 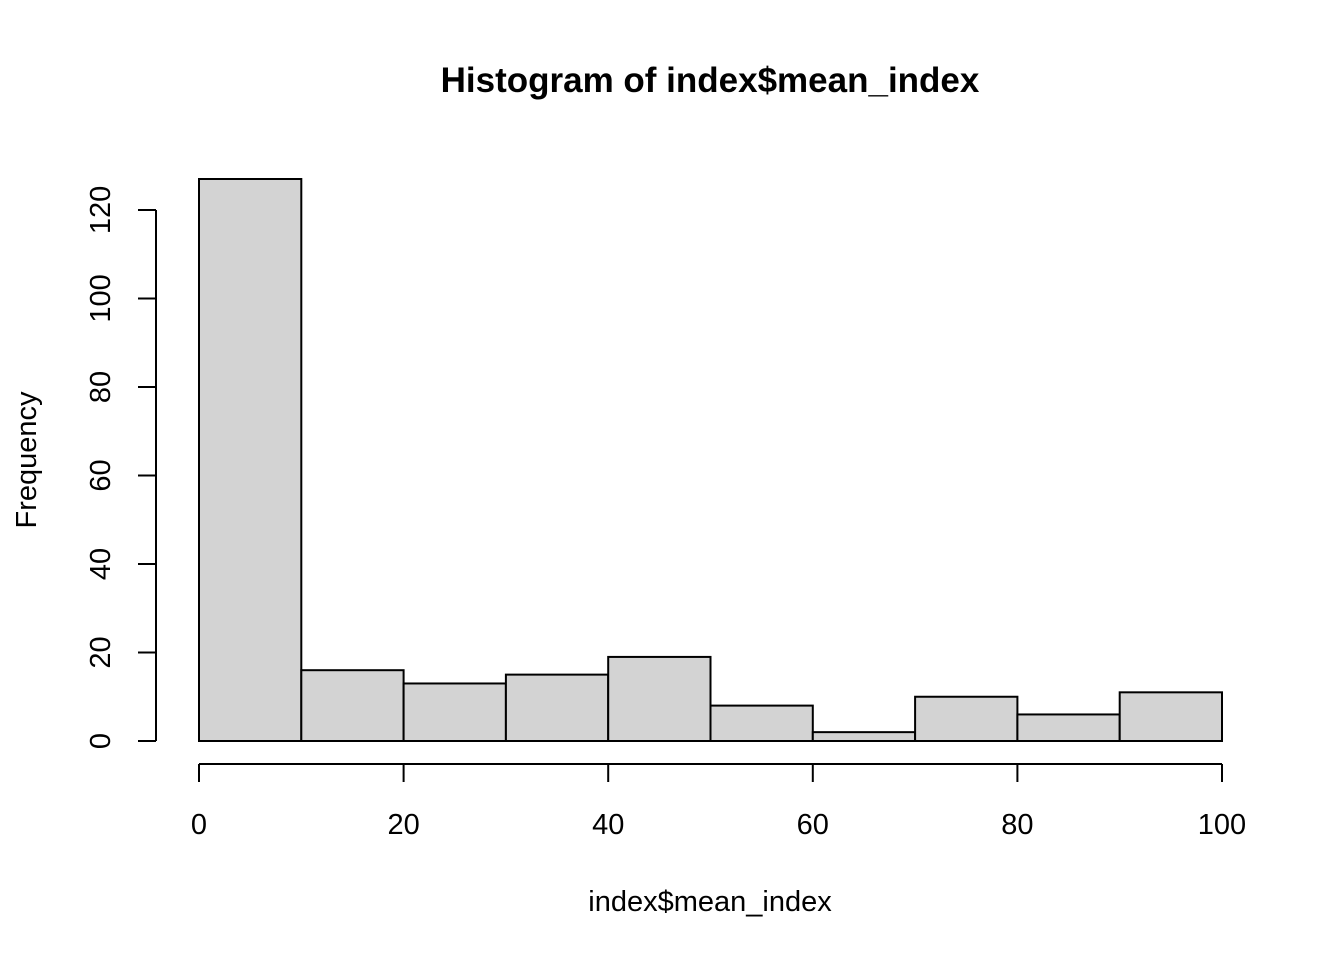 I want to click on y-tick-label: 40, so click(x=101, y=564).